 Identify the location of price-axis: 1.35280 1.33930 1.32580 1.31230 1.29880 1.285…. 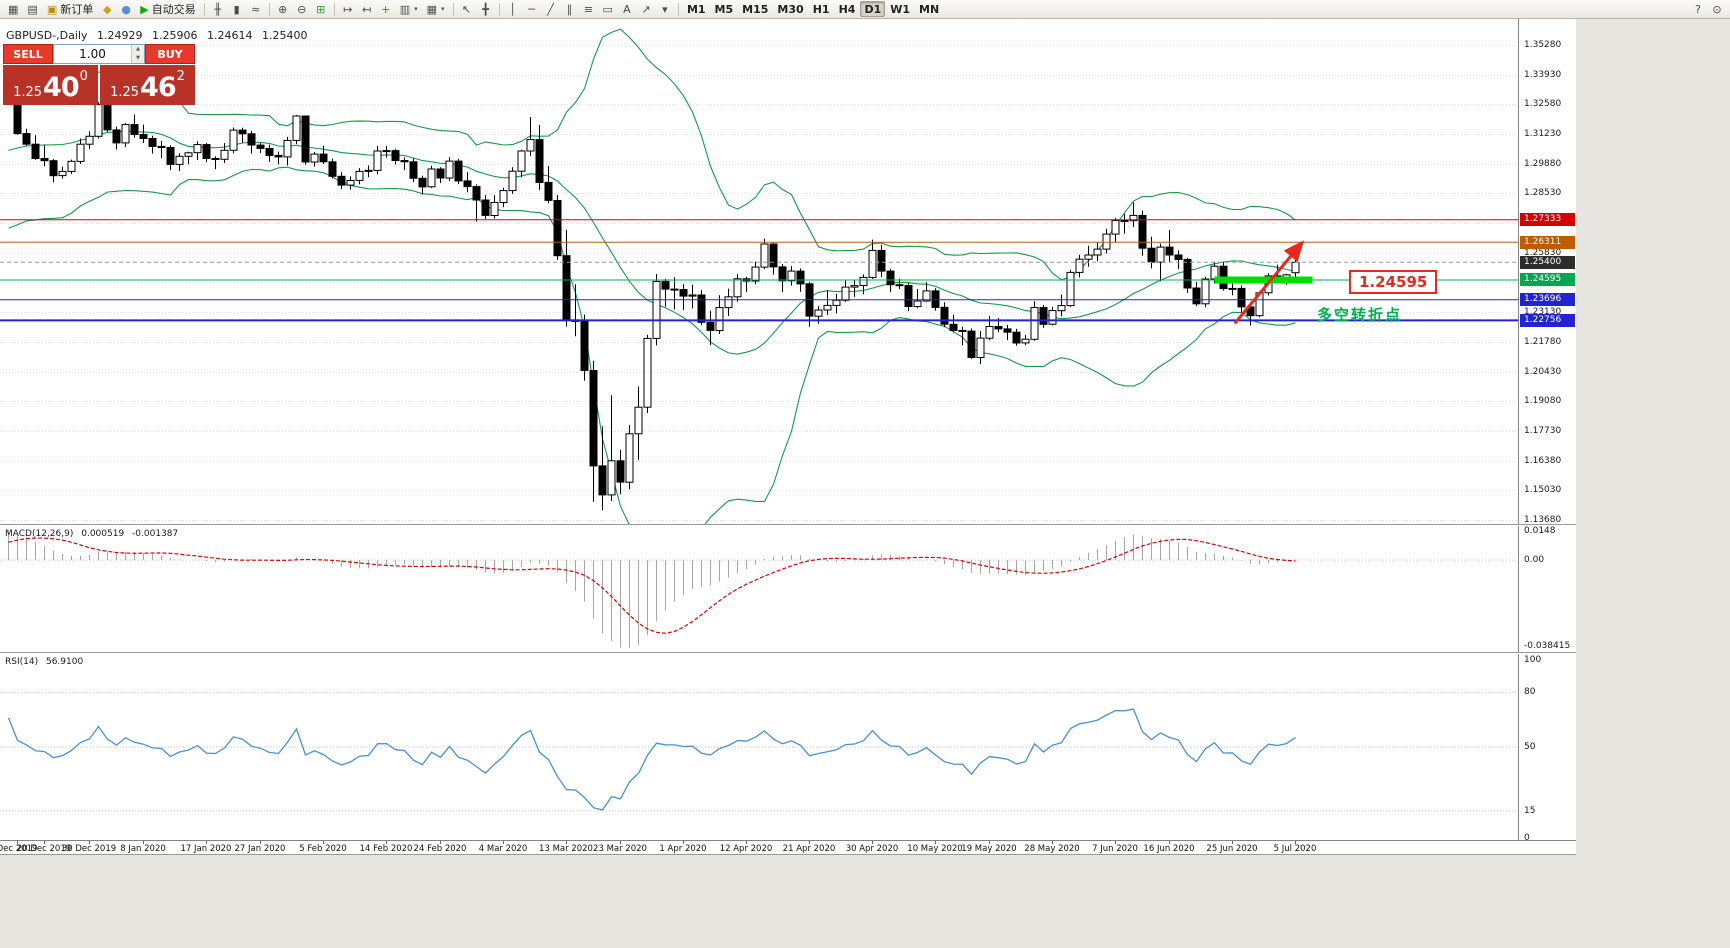
(1547, 431).